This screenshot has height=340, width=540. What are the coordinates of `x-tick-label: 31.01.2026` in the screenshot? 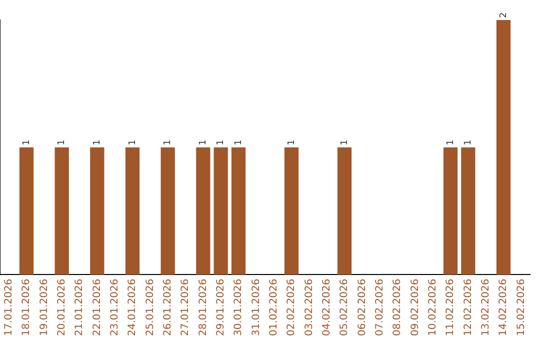 It's located at (256, 307).